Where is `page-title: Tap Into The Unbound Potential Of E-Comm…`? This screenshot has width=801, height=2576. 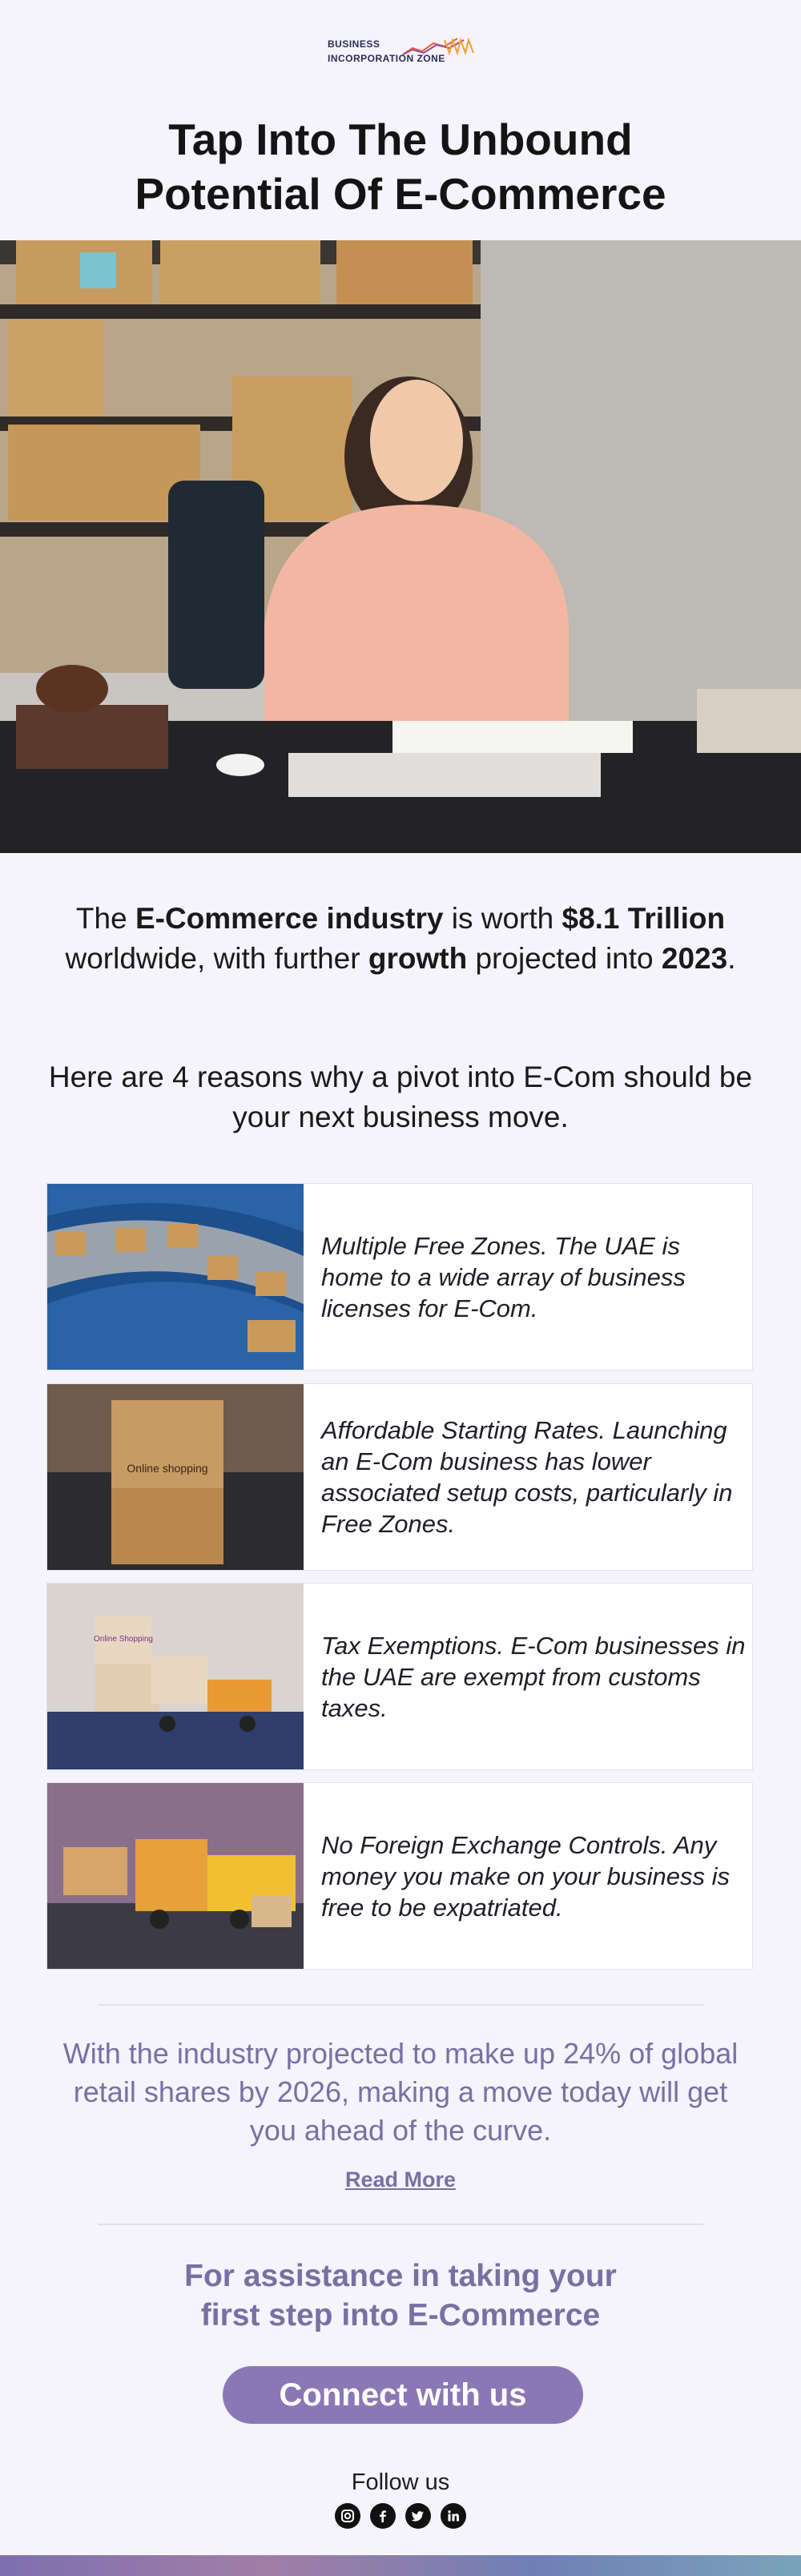
page-title: Tap Into The Unbound Potential Of E-Comm… is located at coordinates (400, 167).